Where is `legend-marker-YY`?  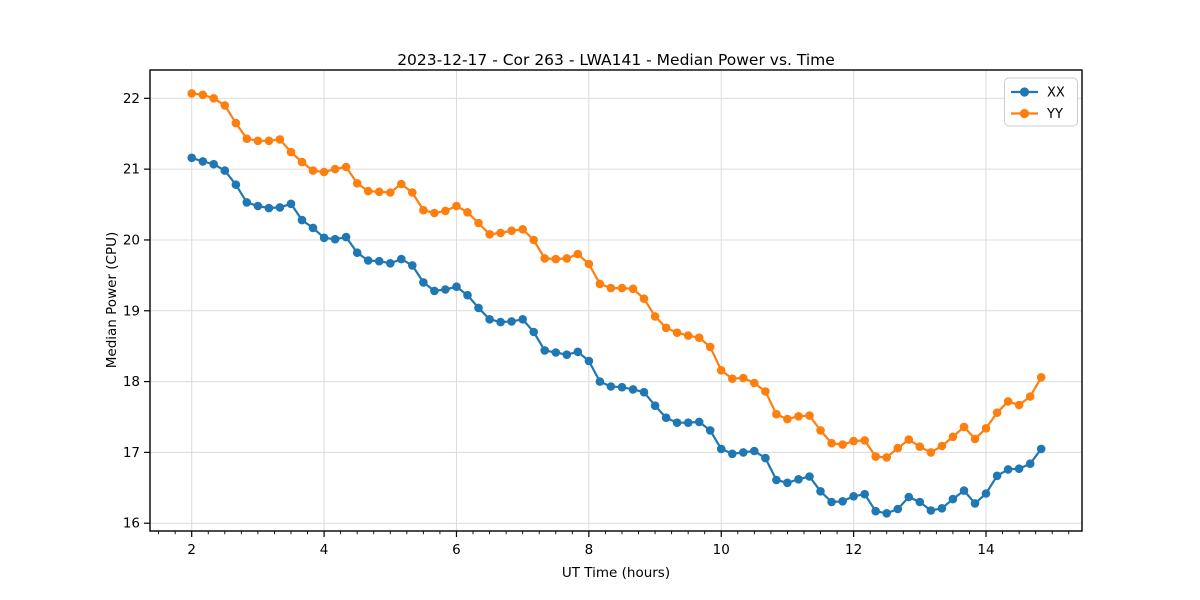
legend-marker-YY is located at coordinates (1024, 113).